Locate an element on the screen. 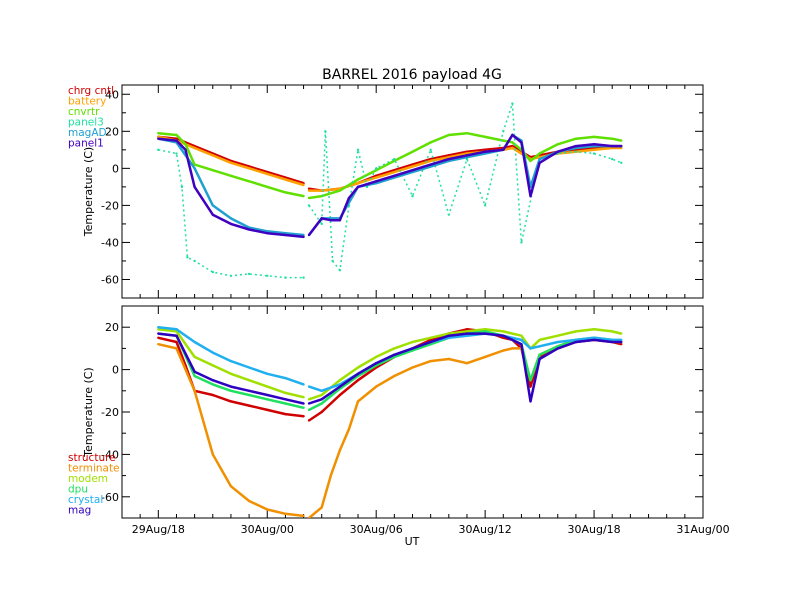 The image size is (792, 616). legend-entry: cnvrtr is located at coordinates (84, 112).